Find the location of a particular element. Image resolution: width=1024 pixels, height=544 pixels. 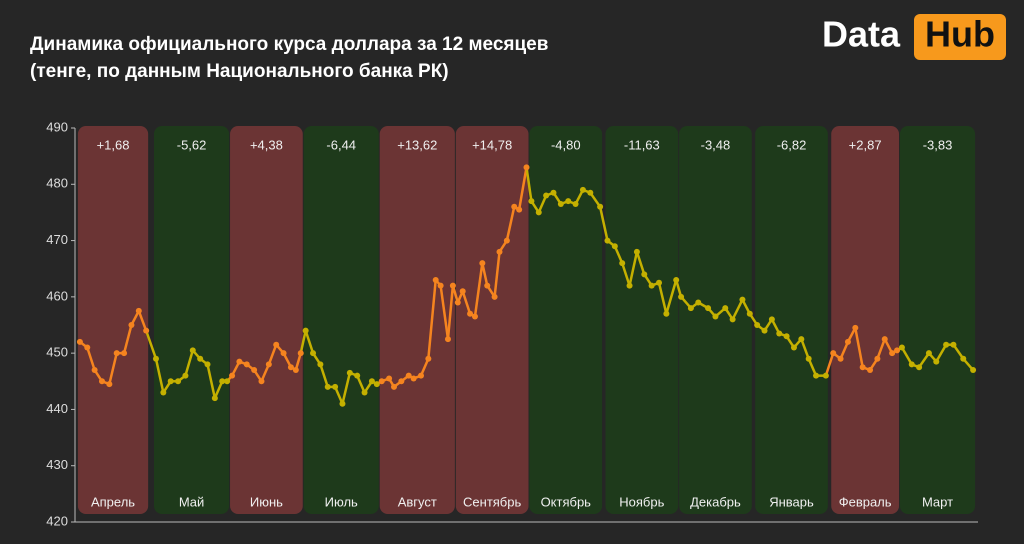

month-label: Октябрь is located at coordinates (566, 501).